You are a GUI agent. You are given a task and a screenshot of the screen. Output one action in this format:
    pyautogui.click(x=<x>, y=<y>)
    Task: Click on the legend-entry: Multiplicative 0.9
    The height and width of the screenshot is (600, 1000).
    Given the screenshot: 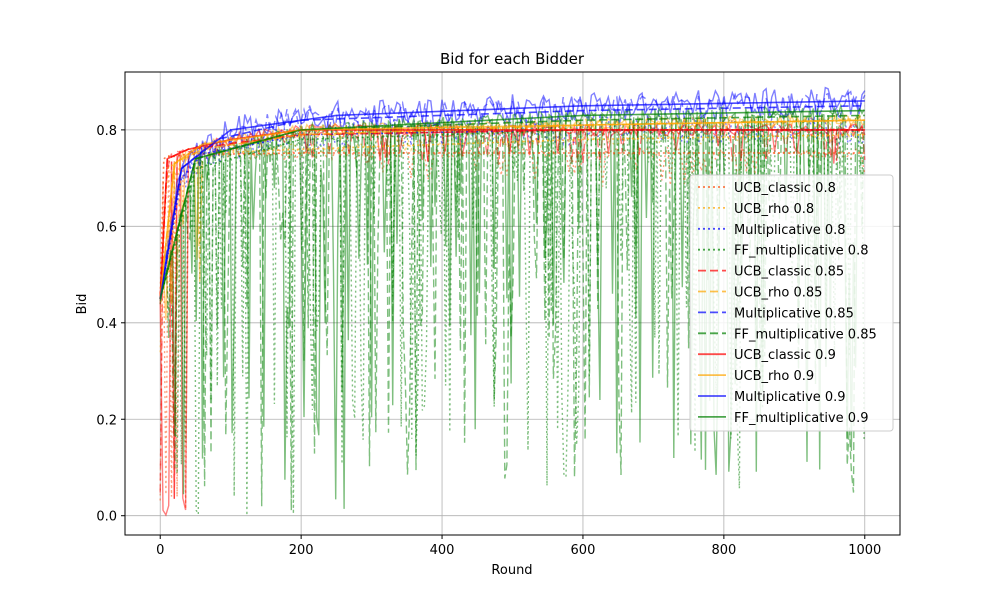 What is the action you would take?
    pyautogui.click(x=790, y=397)
    